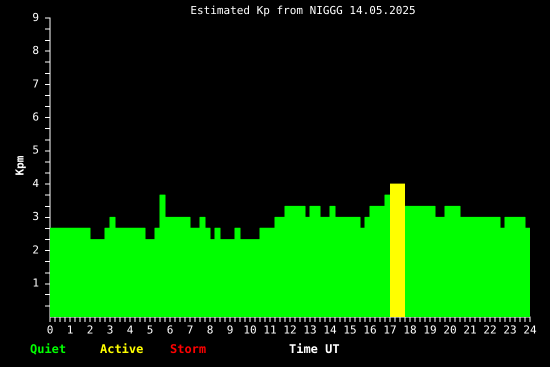 The width and height of the screenshot is (550, 367). I want to click on x-tick-label: 22, so click(490, 329).